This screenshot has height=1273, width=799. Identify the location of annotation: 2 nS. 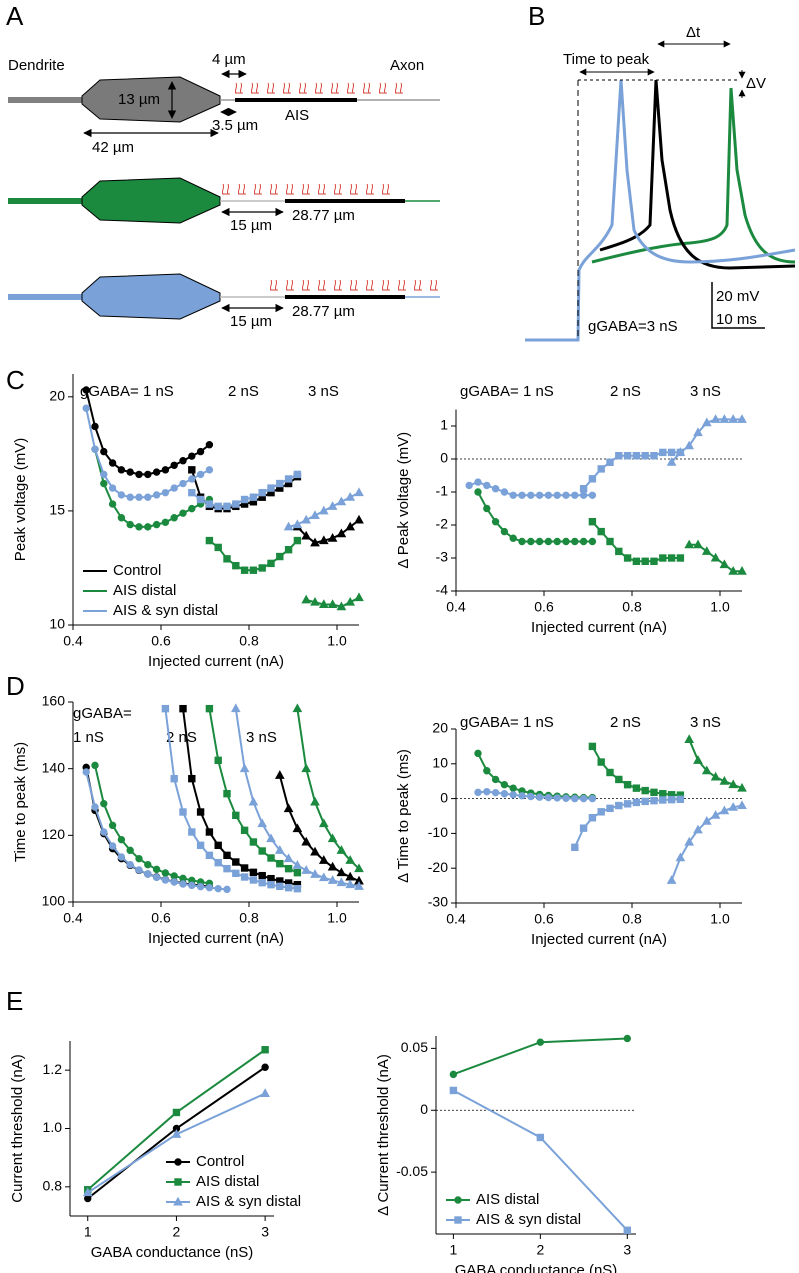
(625, 391).